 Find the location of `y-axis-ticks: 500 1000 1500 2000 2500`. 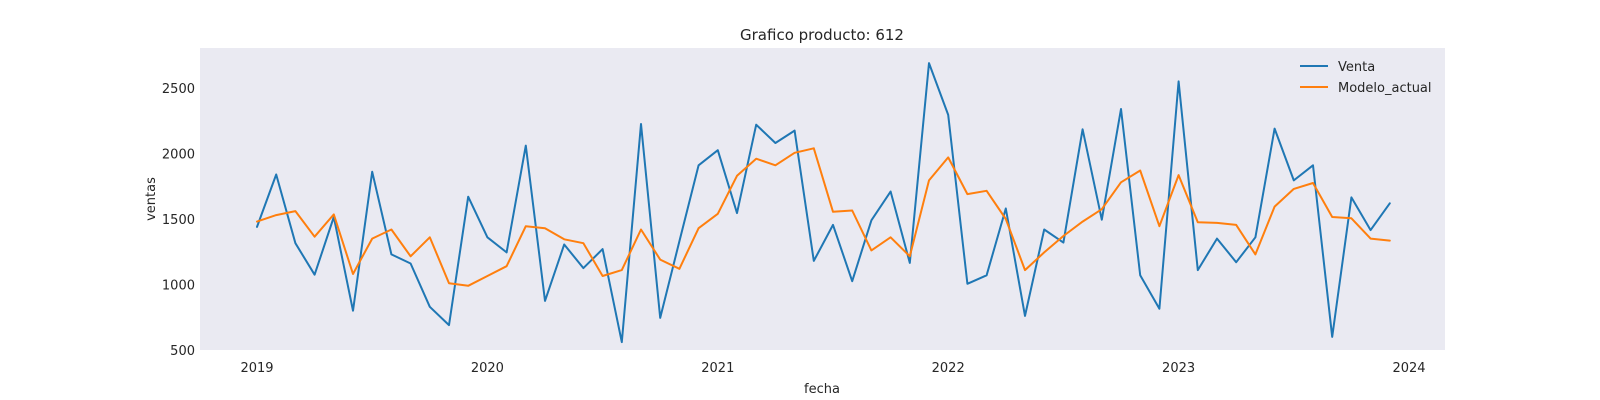

y-axis-ticks: 500 1000 1500 2000 2500 is located at coordinates (178, 220).